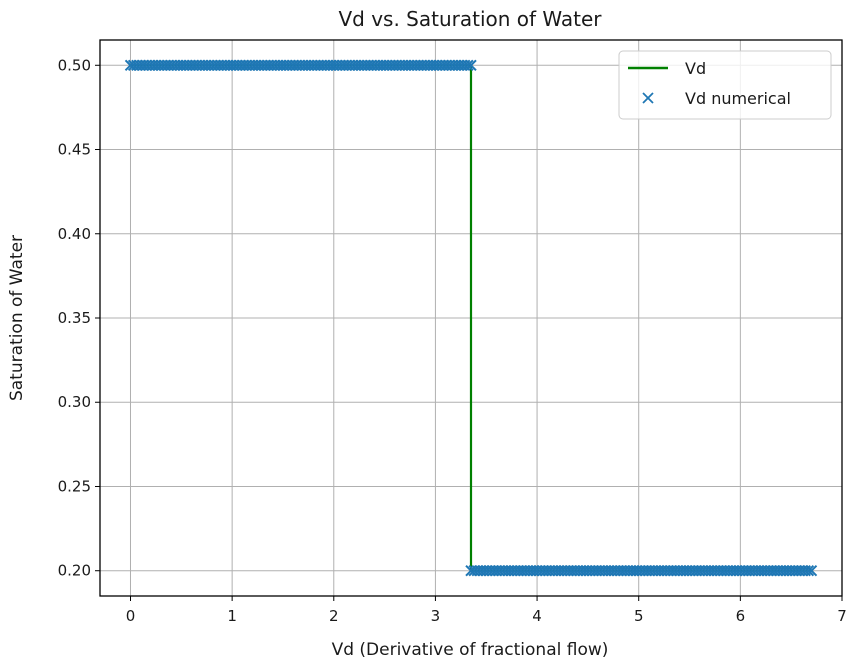 This screenshot has width=853, height=661. Describe the element at coordinates (334, 616) in the screenshot. I see `x-tick-label: 2` at that location.